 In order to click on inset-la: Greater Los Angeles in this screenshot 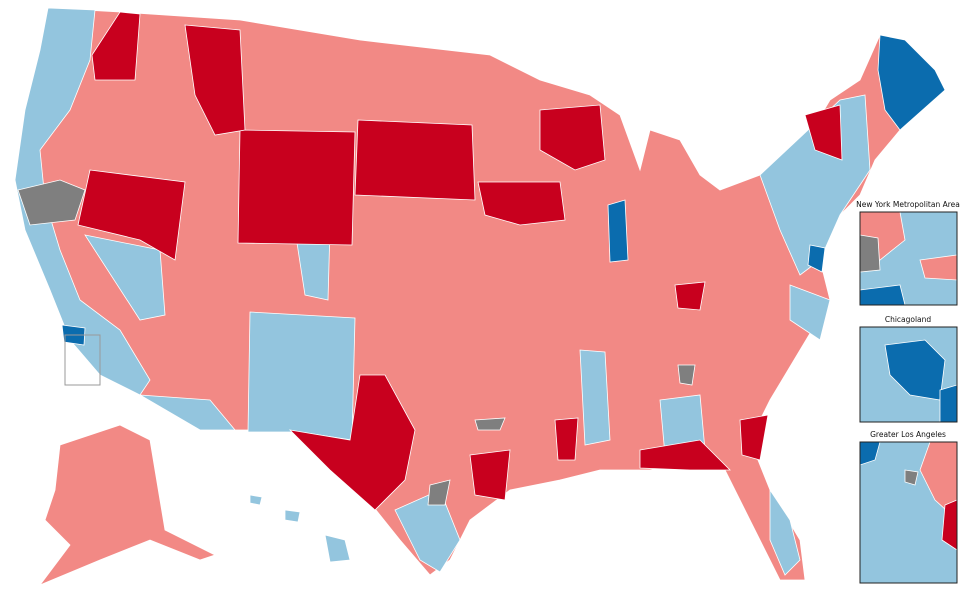, I will do `click(908, 507)`.